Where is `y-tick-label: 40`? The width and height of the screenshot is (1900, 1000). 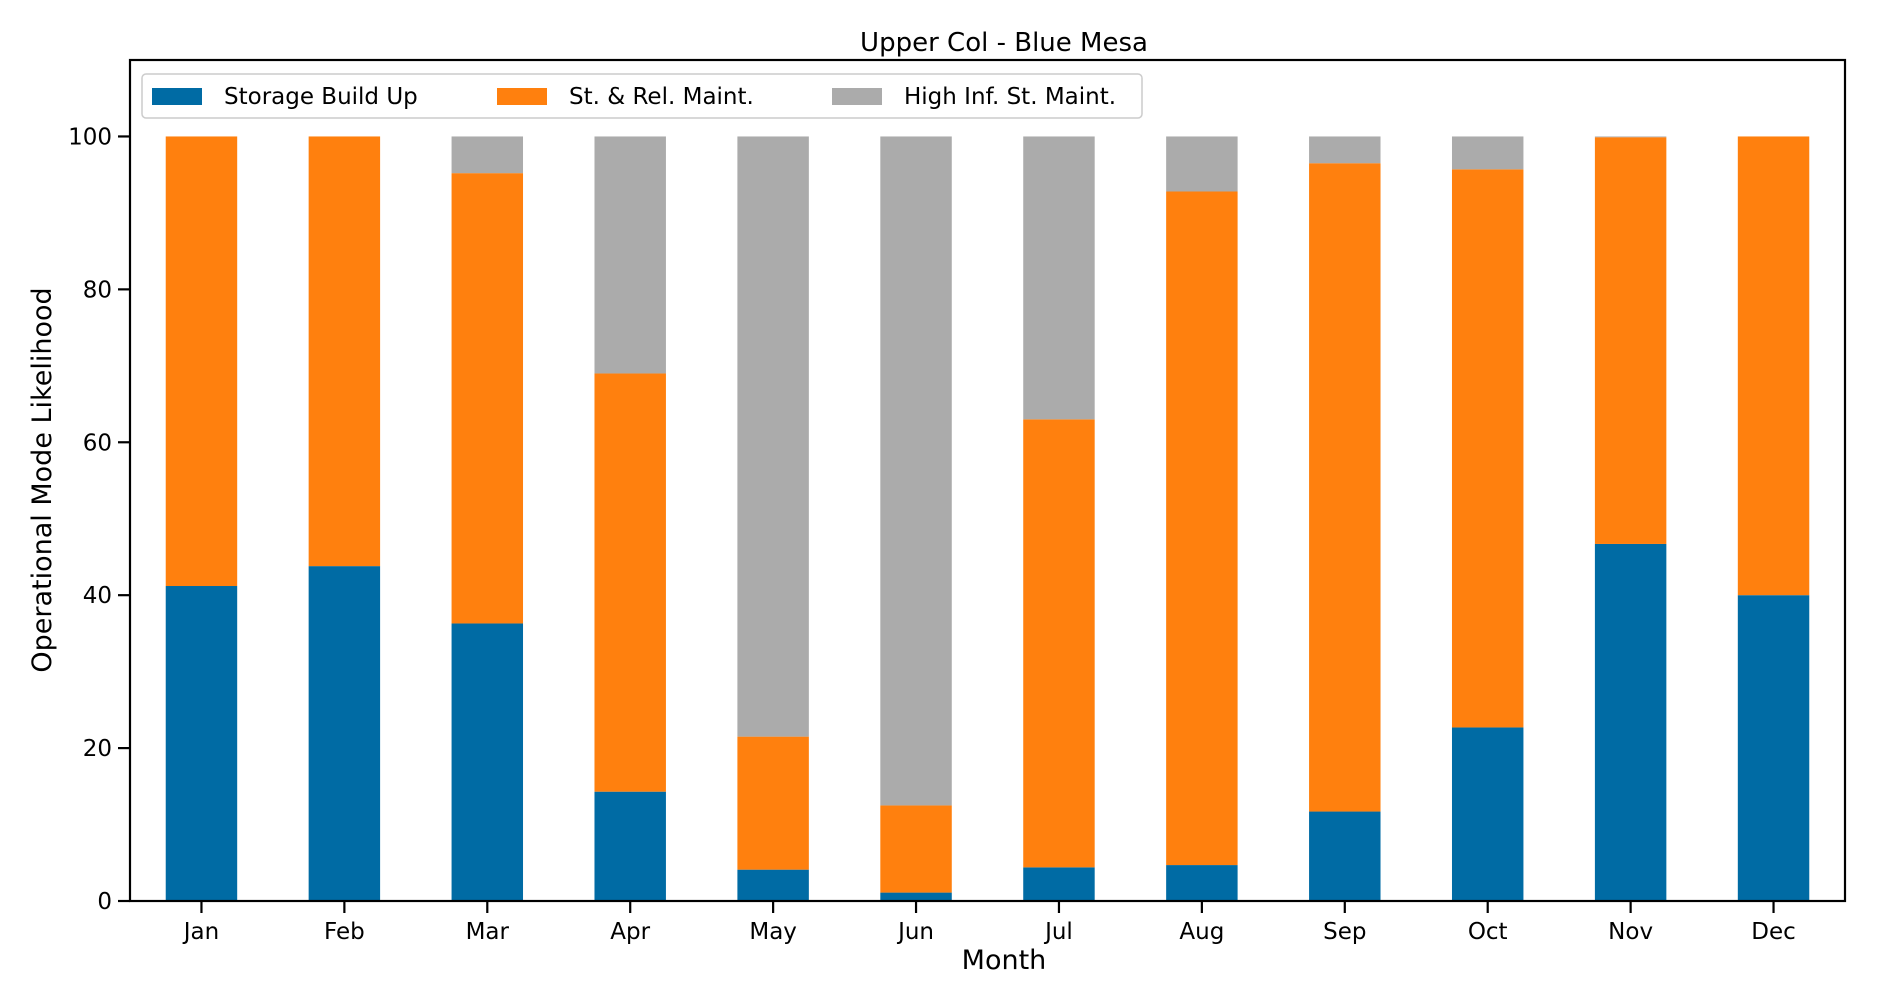 y-tick-label: 40 is located at coordinates (97, 596).